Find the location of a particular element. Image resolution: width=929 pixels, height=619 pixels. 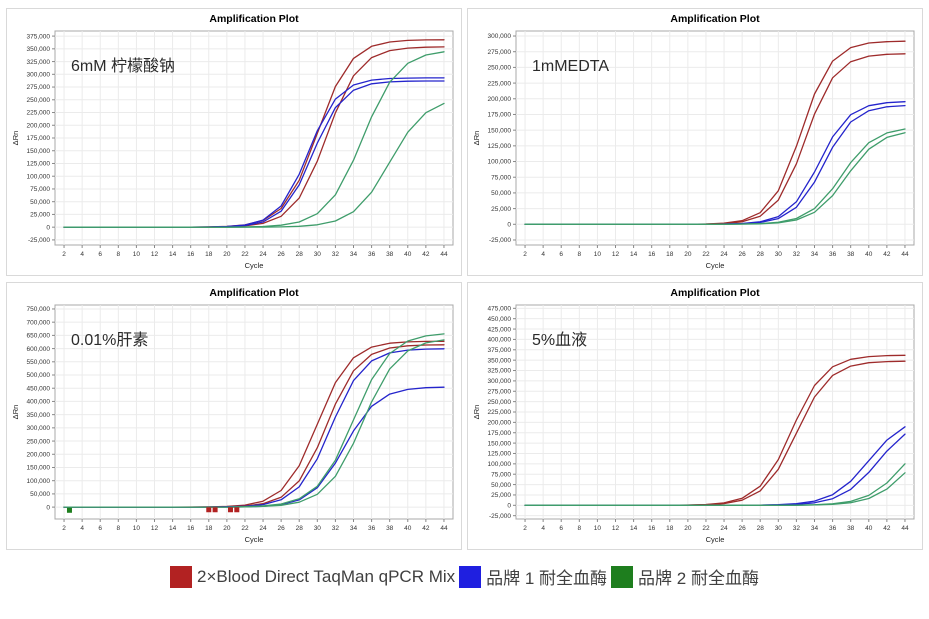

svg-text: 20 is located at coordinates (227, 528).